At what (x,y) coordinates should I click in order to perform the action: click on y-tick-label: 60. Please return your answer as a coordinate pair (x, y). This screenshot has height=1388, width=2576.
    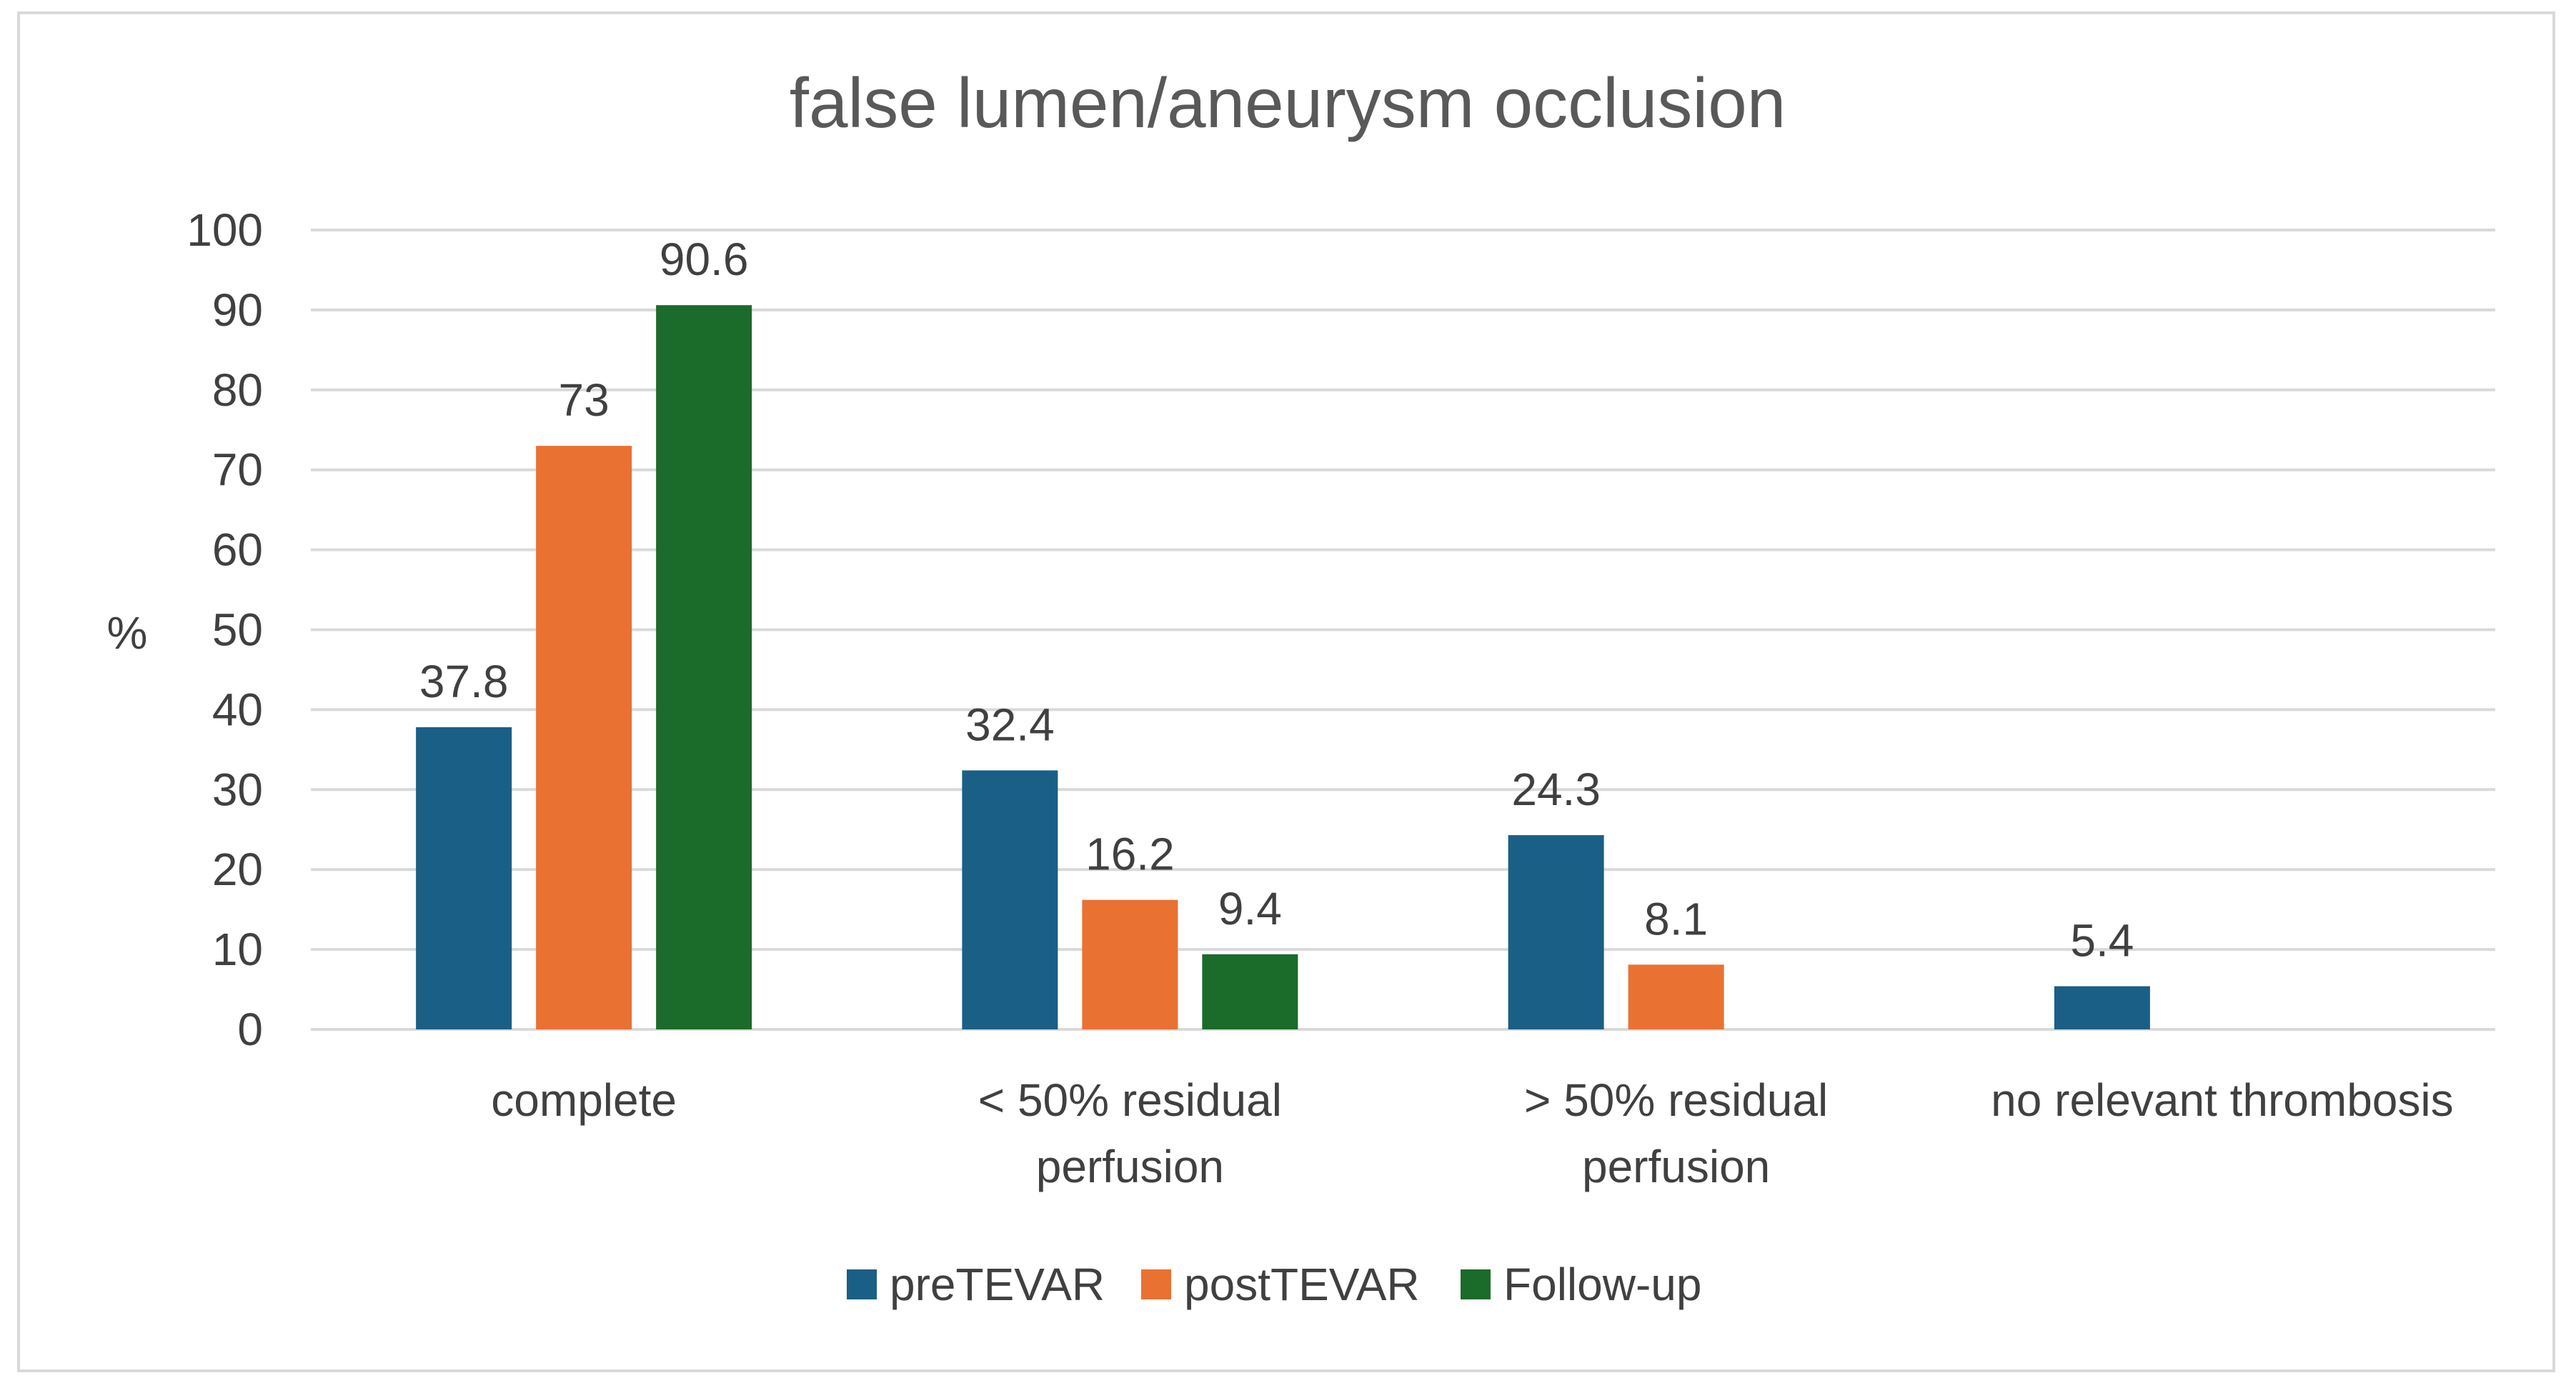
    Looking at the image, I should click on (237, 550).